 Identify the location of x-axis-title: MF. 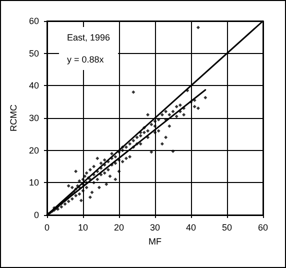
(155, 241).